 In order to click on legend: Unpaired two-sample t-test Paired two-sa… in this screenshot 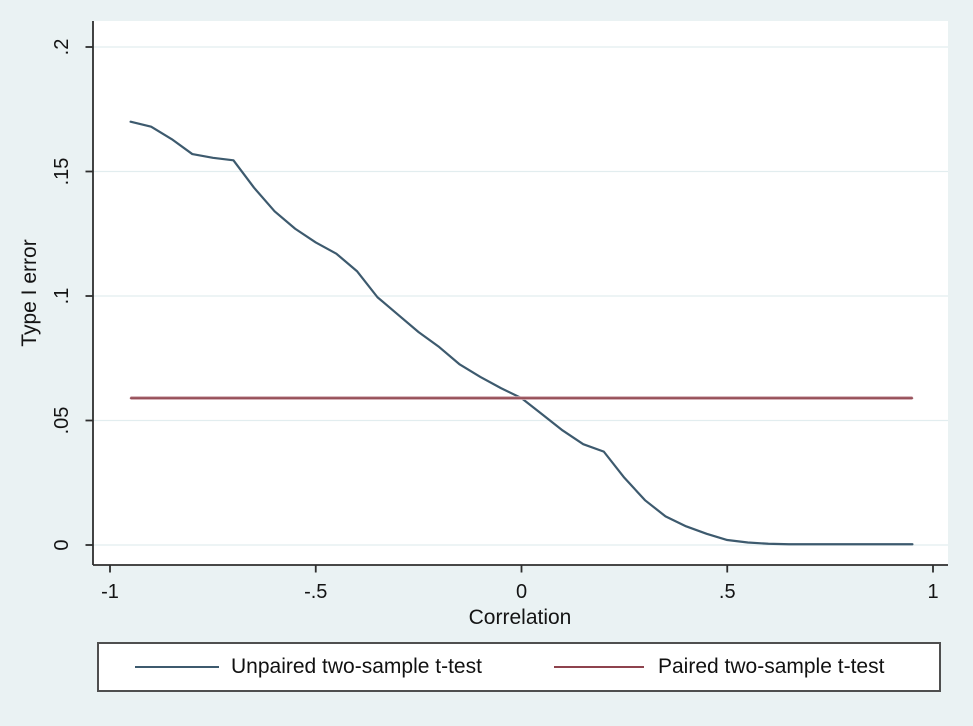, I will do `click(519, 667)`.